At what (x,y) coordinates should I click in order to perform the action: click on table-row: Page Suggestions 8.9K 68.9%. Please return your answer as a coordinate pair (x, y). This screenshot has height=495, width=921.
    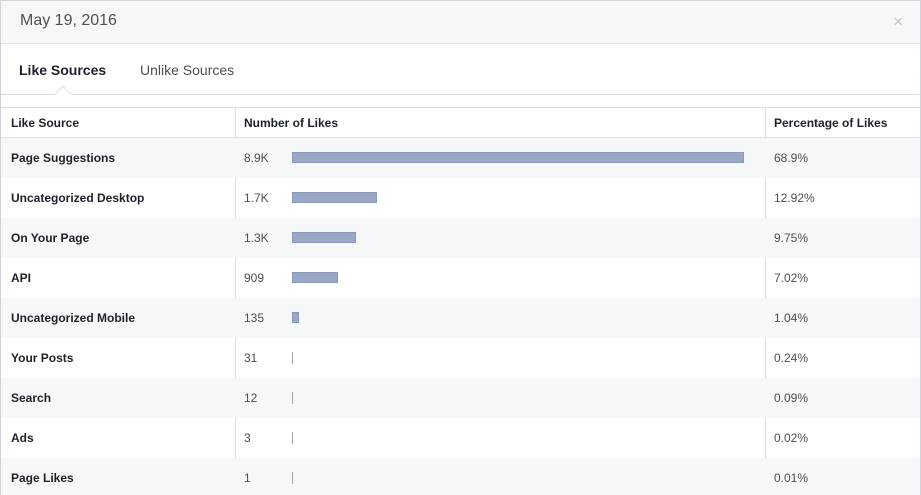
    Looking at the image, I should click on (460, 158).